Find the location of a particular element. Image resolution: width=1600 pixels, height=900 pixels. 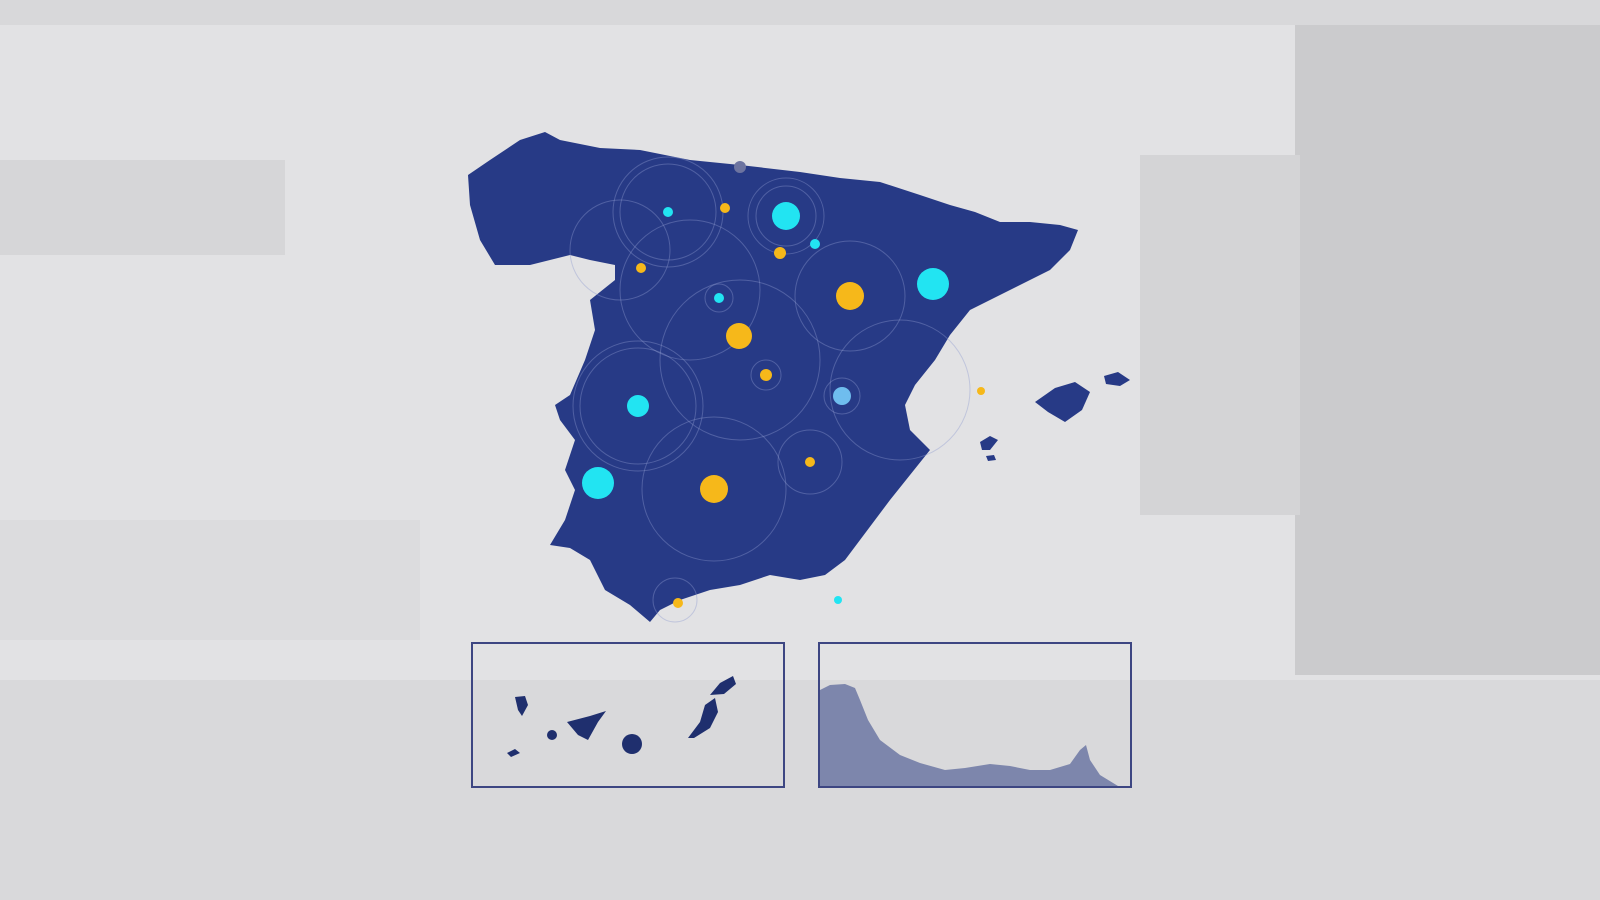

map-marker-lightblue-icon is located at coordinates (842, 396).